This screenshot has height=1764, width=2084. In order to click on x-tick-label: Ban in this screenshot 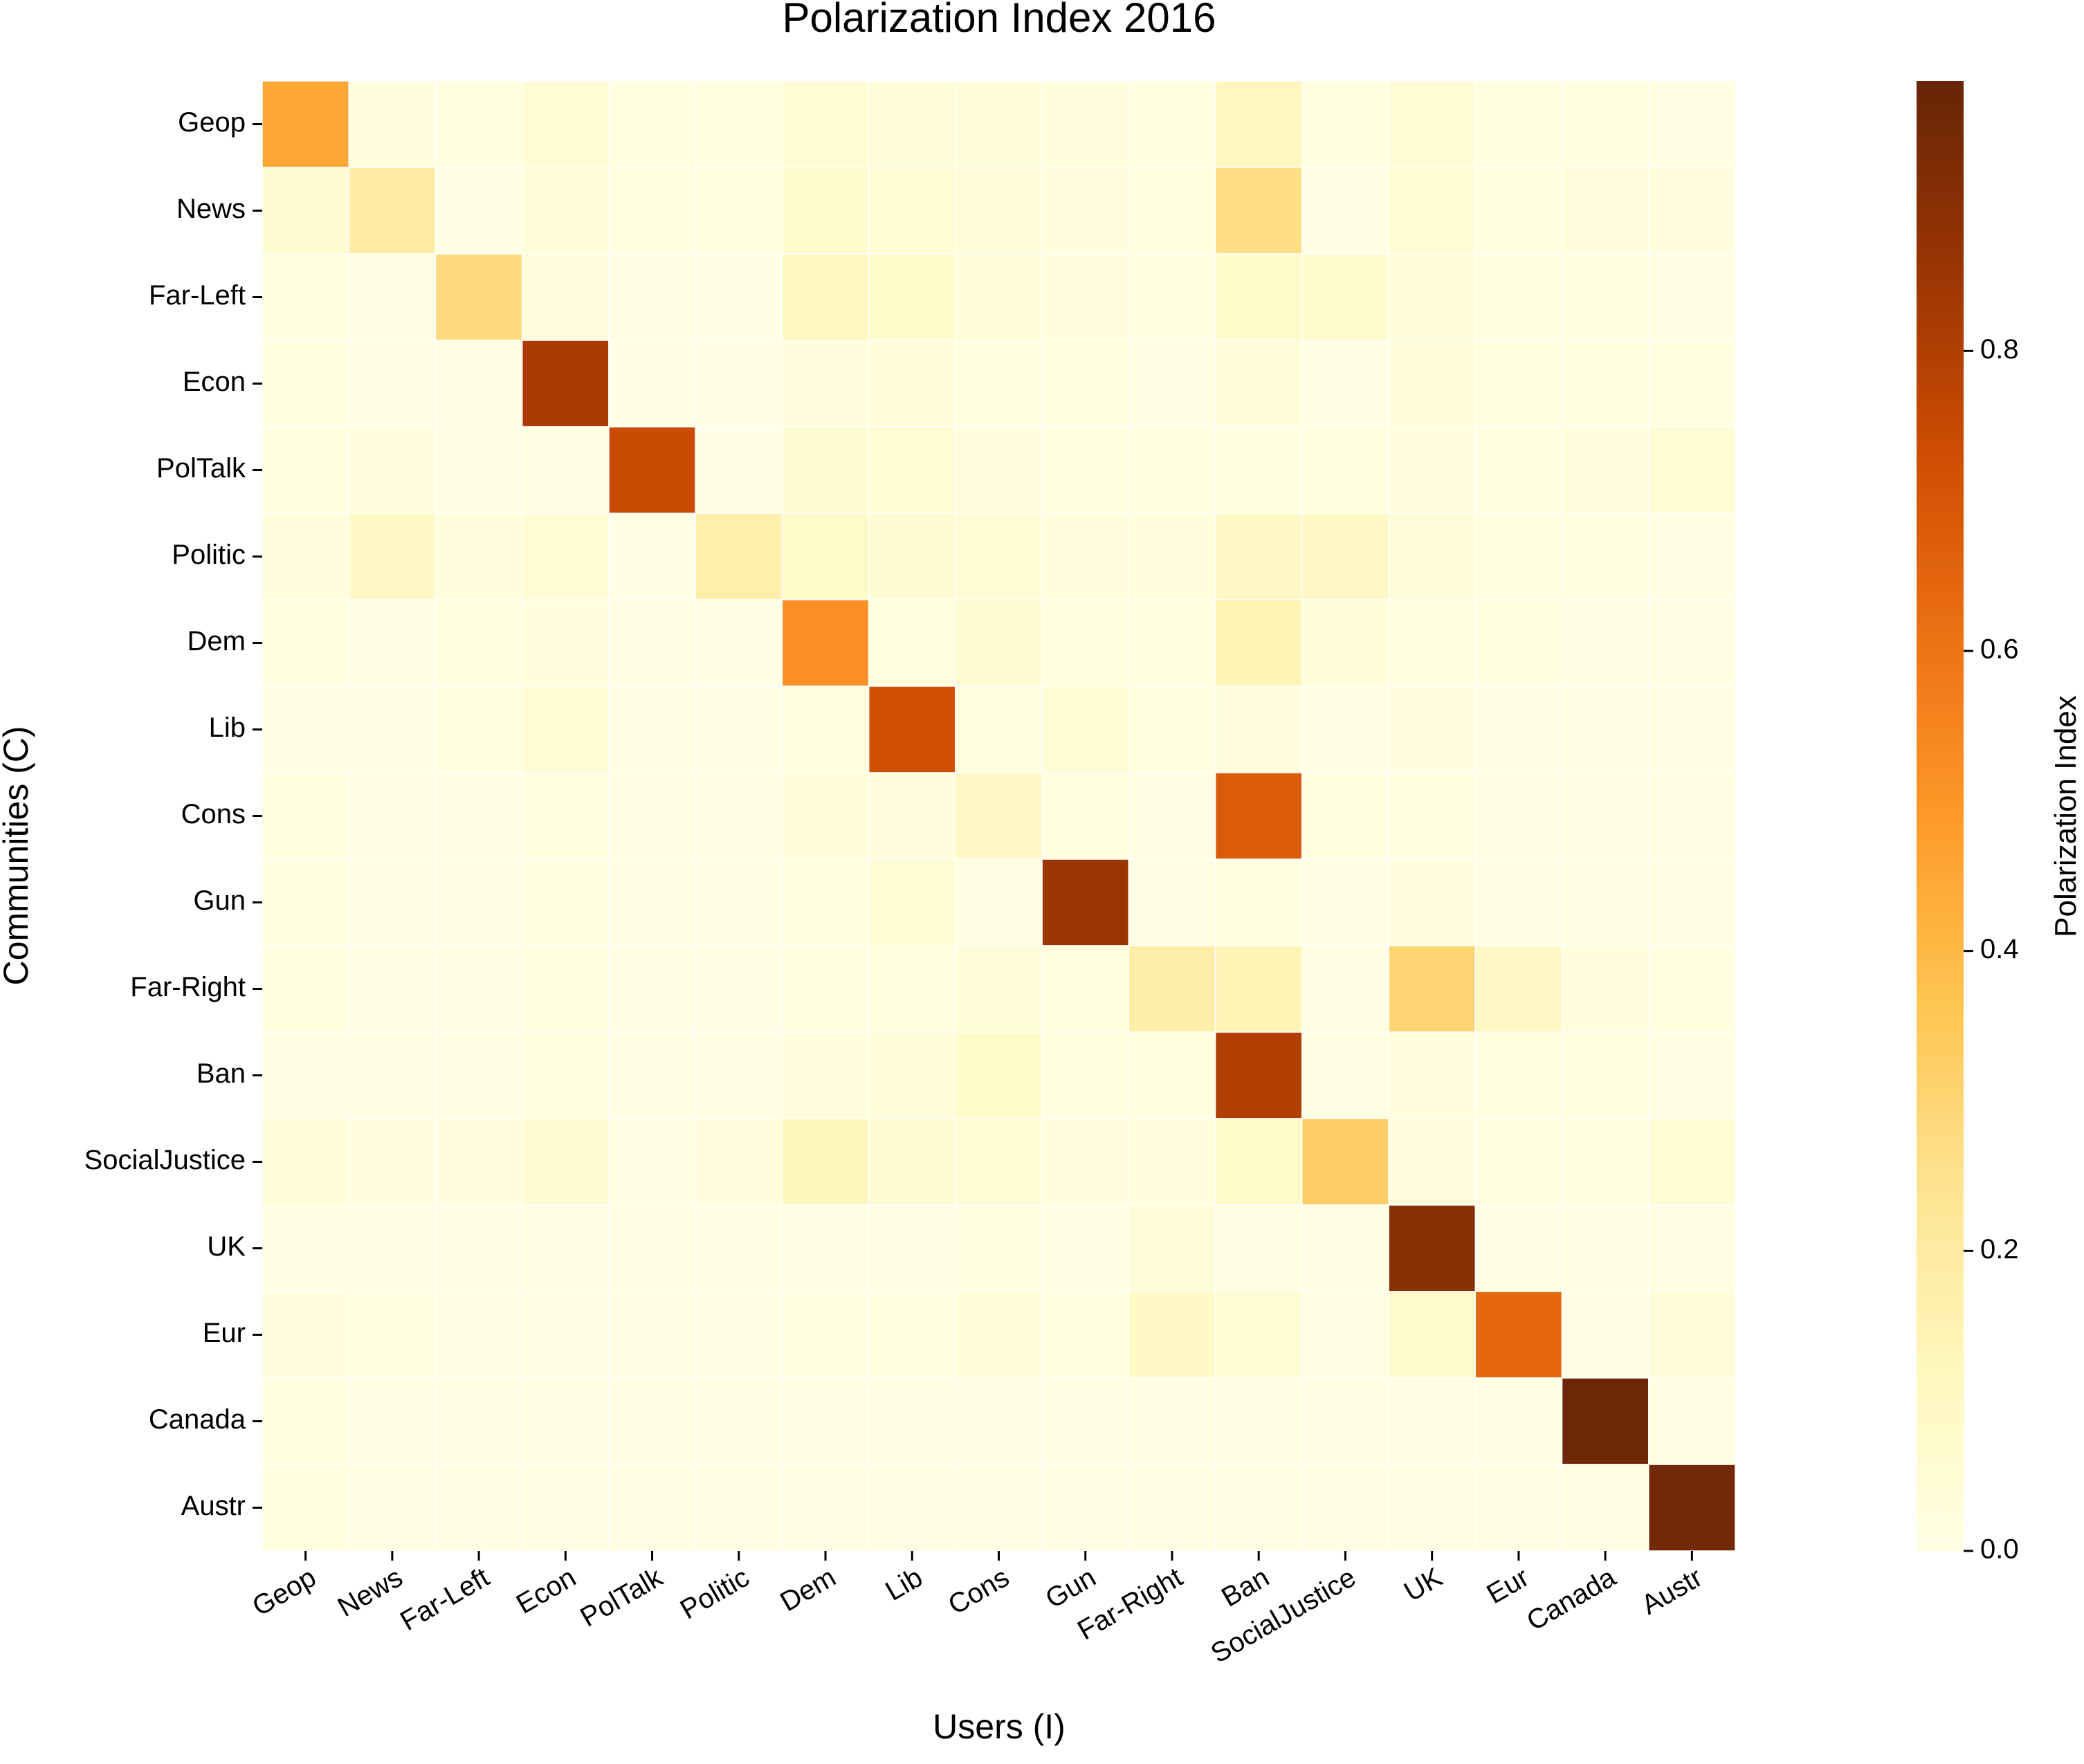, I will do `click(1245, 1587)`.